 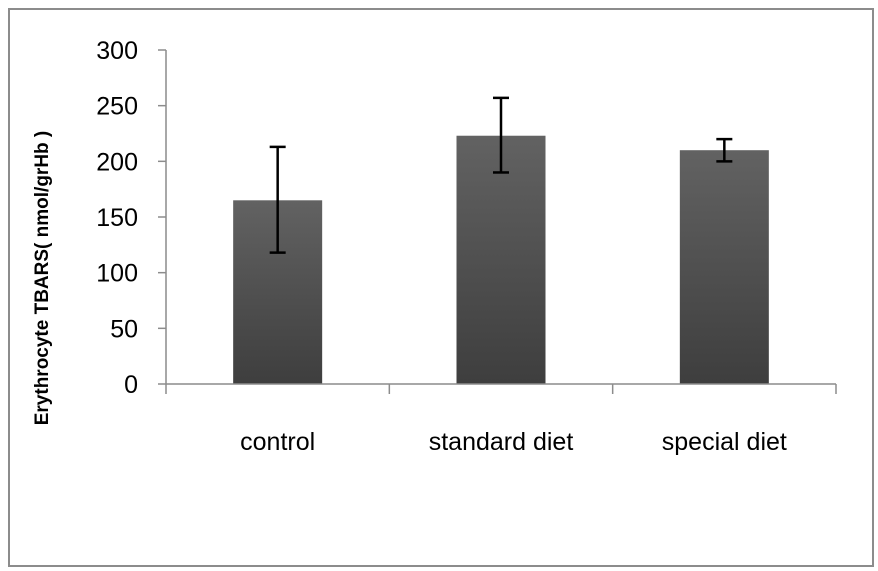 I want to click on y-tick-label: 150, so click(x=117, y=218).